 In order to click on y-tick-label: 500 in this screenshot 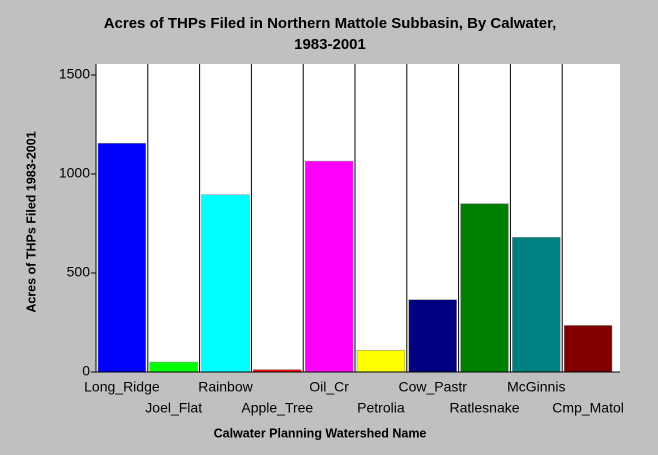, I will do `click(79, 272)`.